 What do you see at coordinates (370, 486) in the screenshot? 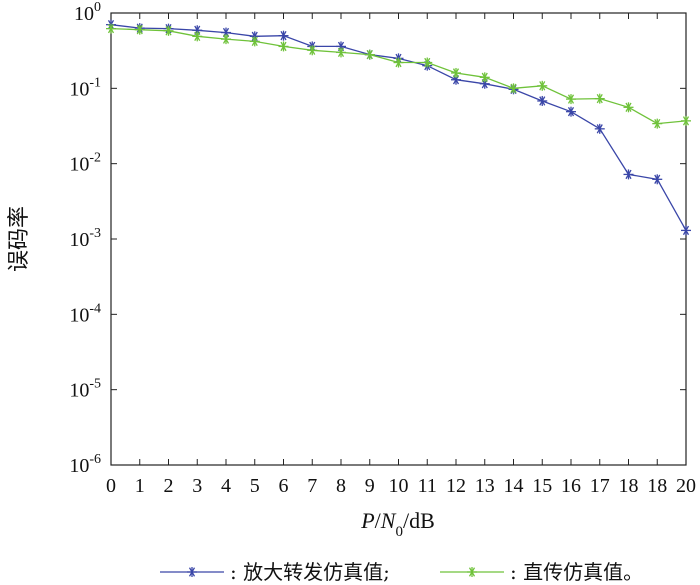
I see `x-tick-label: 9` at bounding box center [370, 486].